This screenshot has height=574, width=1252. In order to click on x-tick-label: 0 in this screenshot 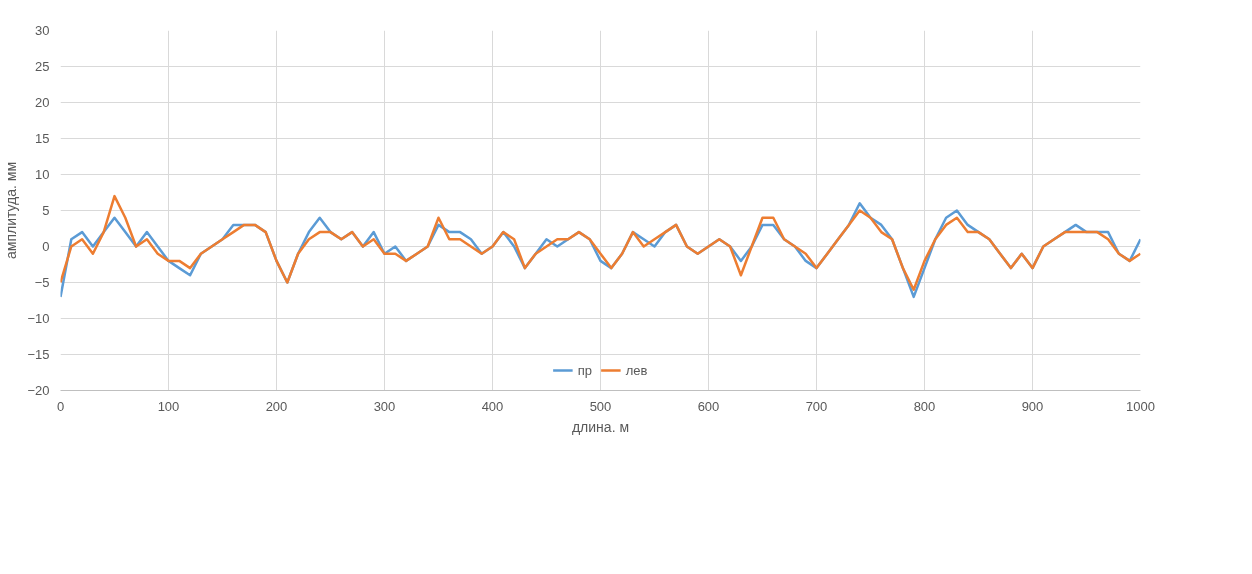, I will do `click(60, 406)`.